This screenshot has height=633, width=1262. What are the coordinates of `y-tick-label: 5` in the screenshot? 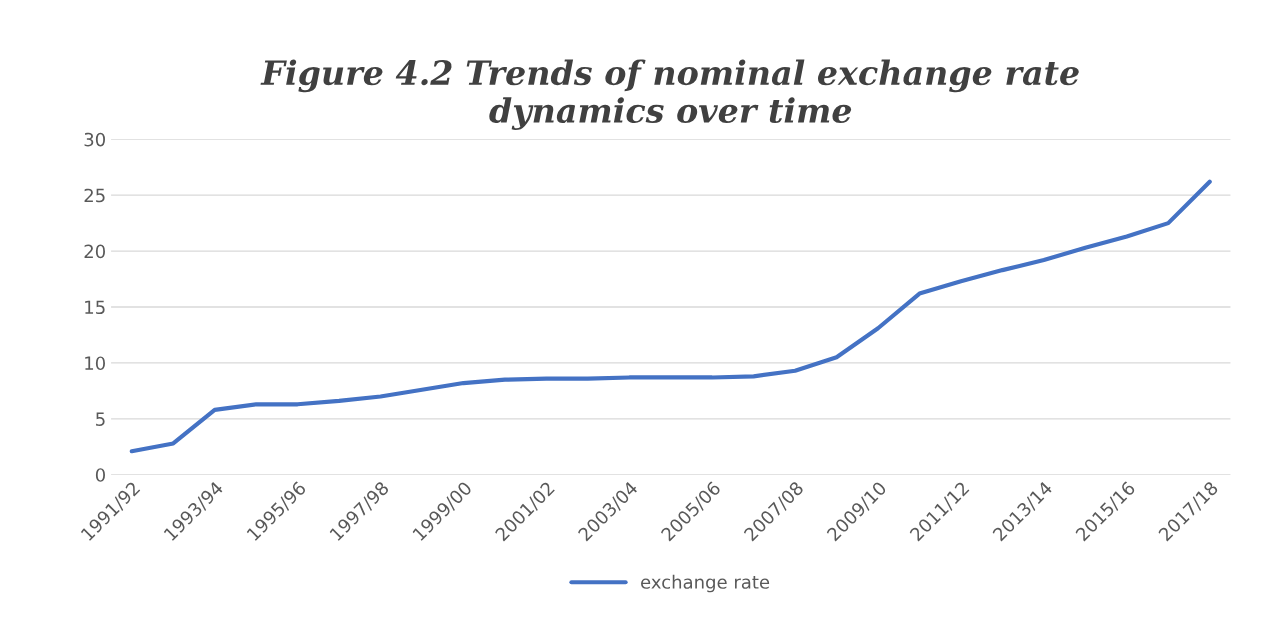 It's located at (100, 419).